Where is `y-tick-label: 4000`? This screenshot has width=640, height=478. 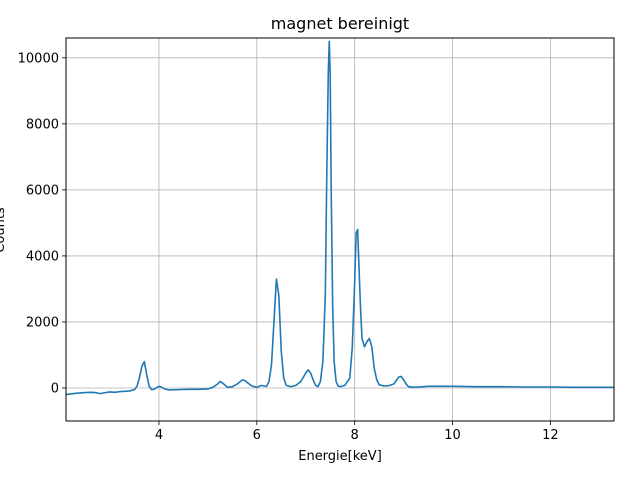 y-tick-label: 4000 is located at coordinates (42, 256).